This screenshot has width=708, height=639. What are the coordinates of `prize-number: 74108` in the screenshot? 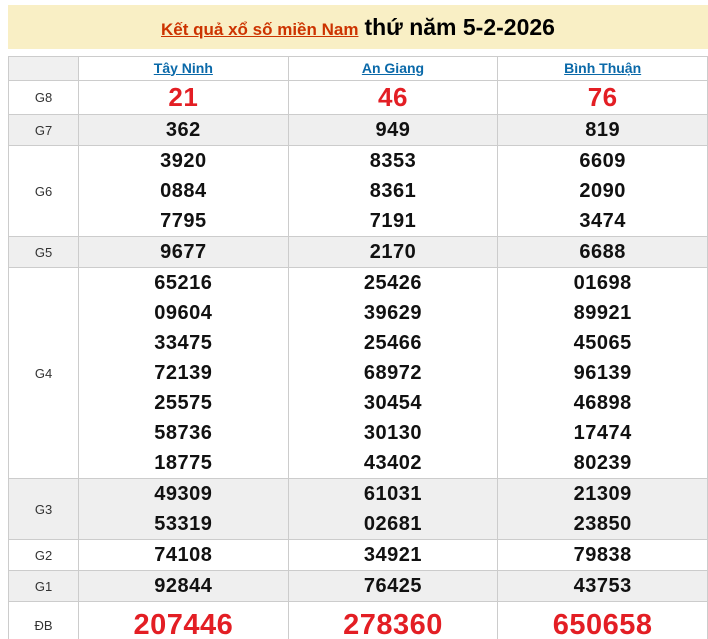 It's located at (183, 555).